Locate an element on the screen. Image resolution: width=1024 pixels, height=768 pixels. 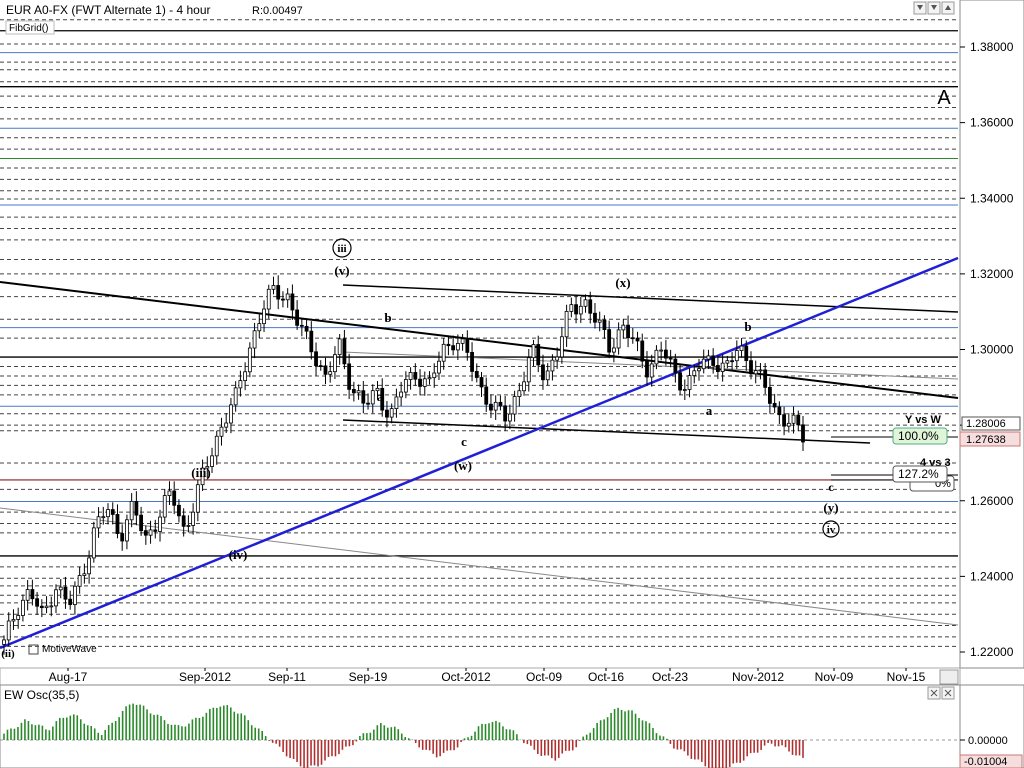
motivewave-label: MotiveWave is located at coordinates (69, 649).